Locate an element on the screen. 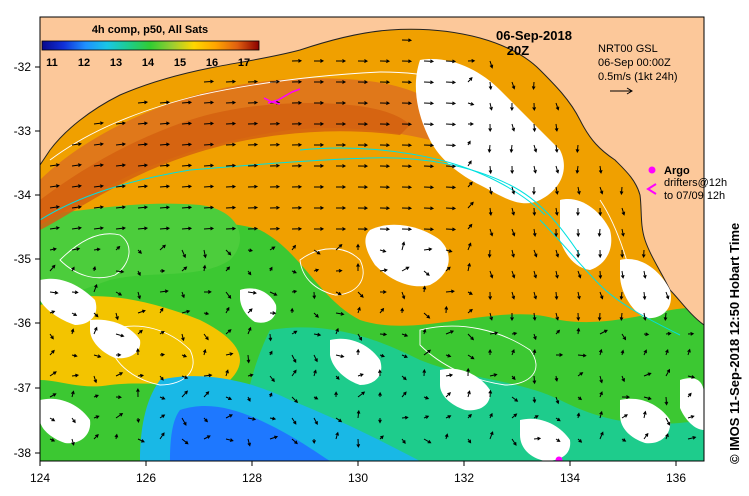 The width and height of the screenshot is (749, 496). colorbar-tick: 14 is located at coordinates (148, 63).